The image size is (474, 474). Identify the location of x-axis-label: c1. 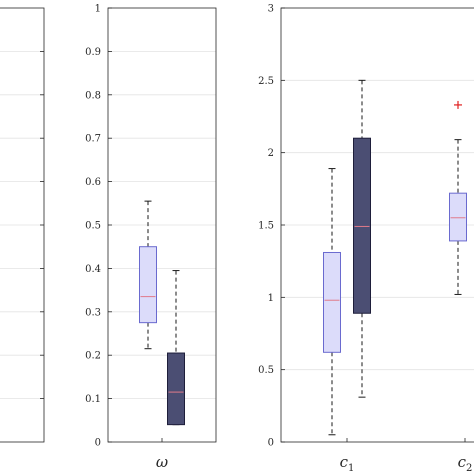
(347, 463).